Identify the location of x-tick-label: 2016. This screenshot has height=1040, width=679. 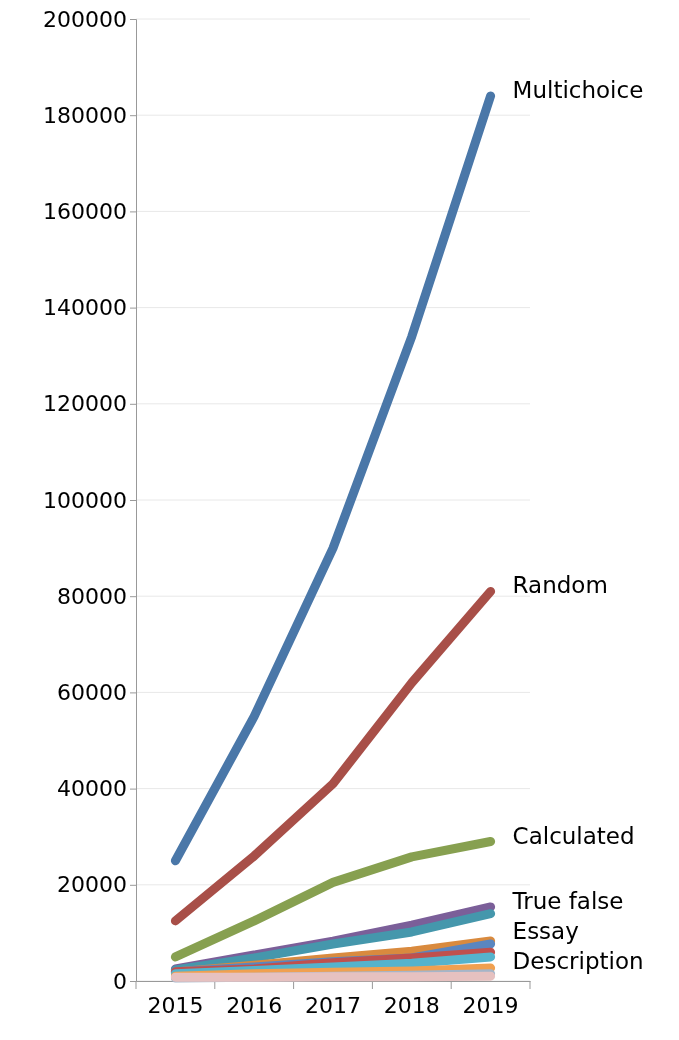
(254, 1005).